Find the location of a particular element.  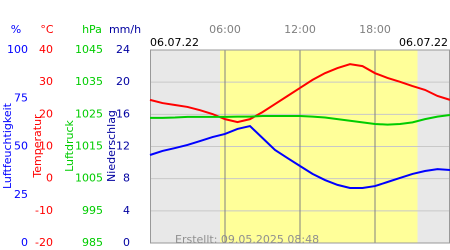

axis-unit: hPa is located at coordinates (92, 29).